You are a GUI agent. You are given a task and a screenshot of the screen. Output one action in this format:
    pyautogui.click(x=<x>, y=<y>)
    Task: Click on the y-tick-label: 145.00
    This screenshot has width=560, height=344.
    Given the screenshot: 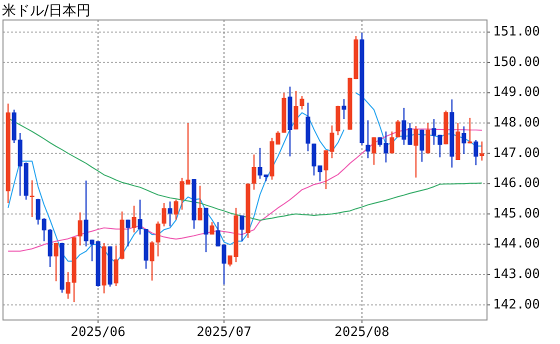 What is the action you would take?
    pyautogui.click(x=516, y=214)
    